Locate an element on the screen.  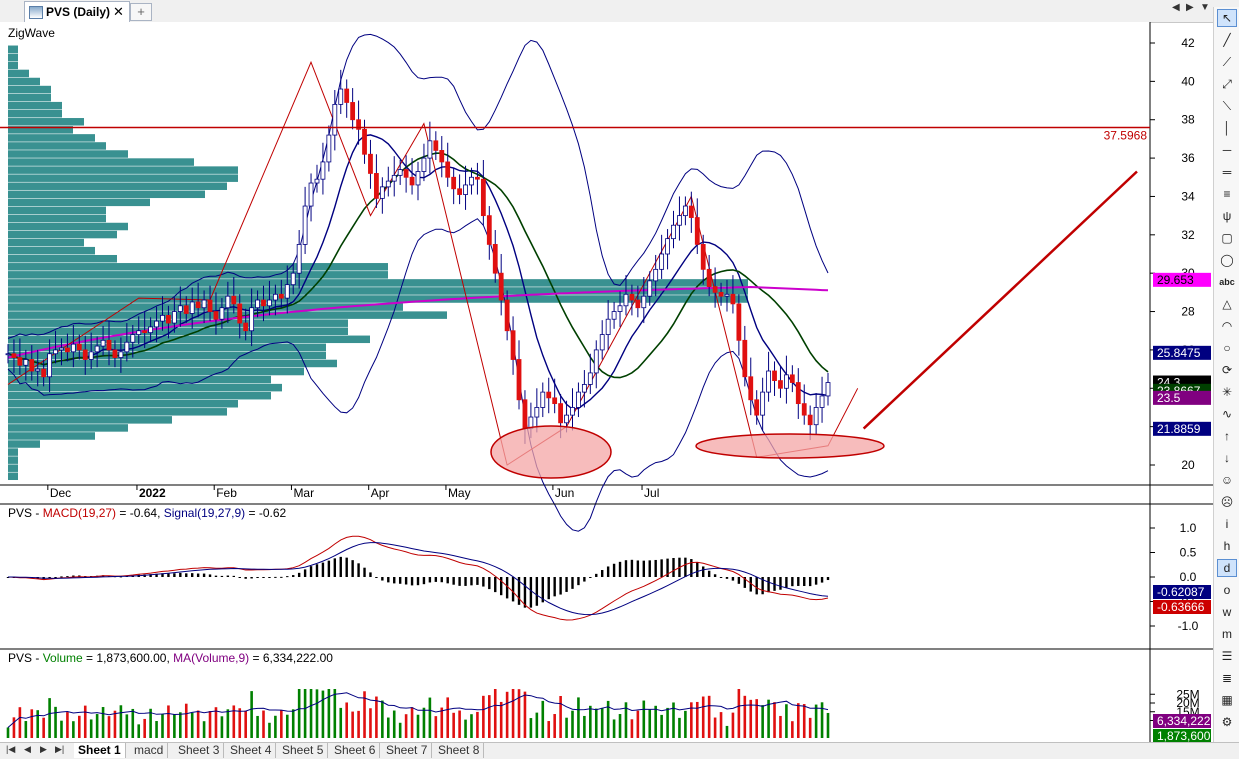
volume-tick-label: 25M is located at coordinates (1187, 694).